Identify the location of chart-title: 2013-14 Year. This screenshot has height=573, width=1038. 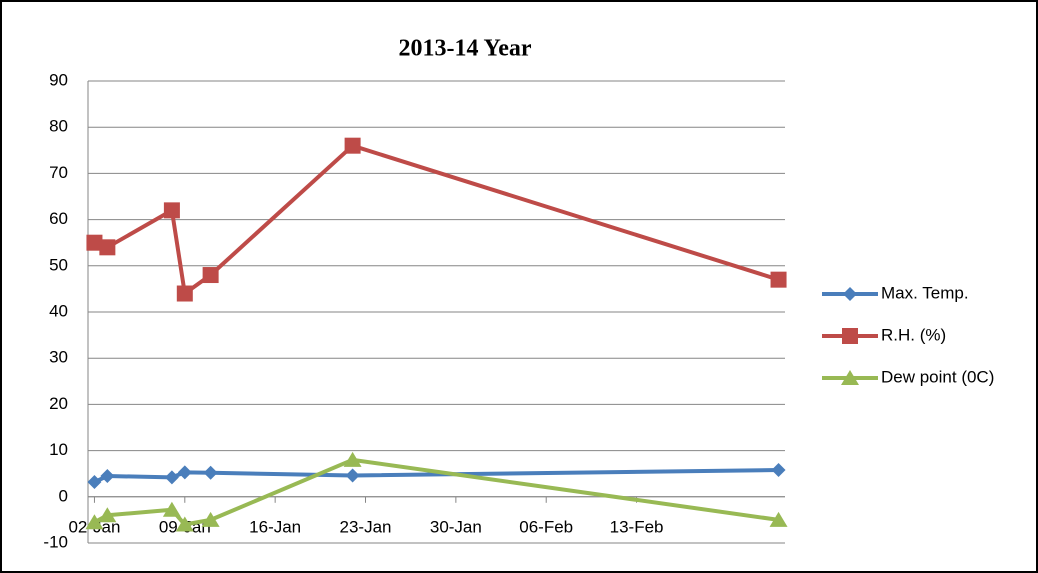
(464, 49).